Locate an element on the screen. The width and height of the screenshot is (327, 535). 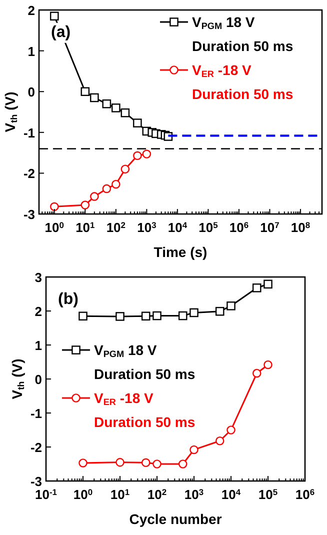
annotation: (b) is located at coordinates (68, 299).